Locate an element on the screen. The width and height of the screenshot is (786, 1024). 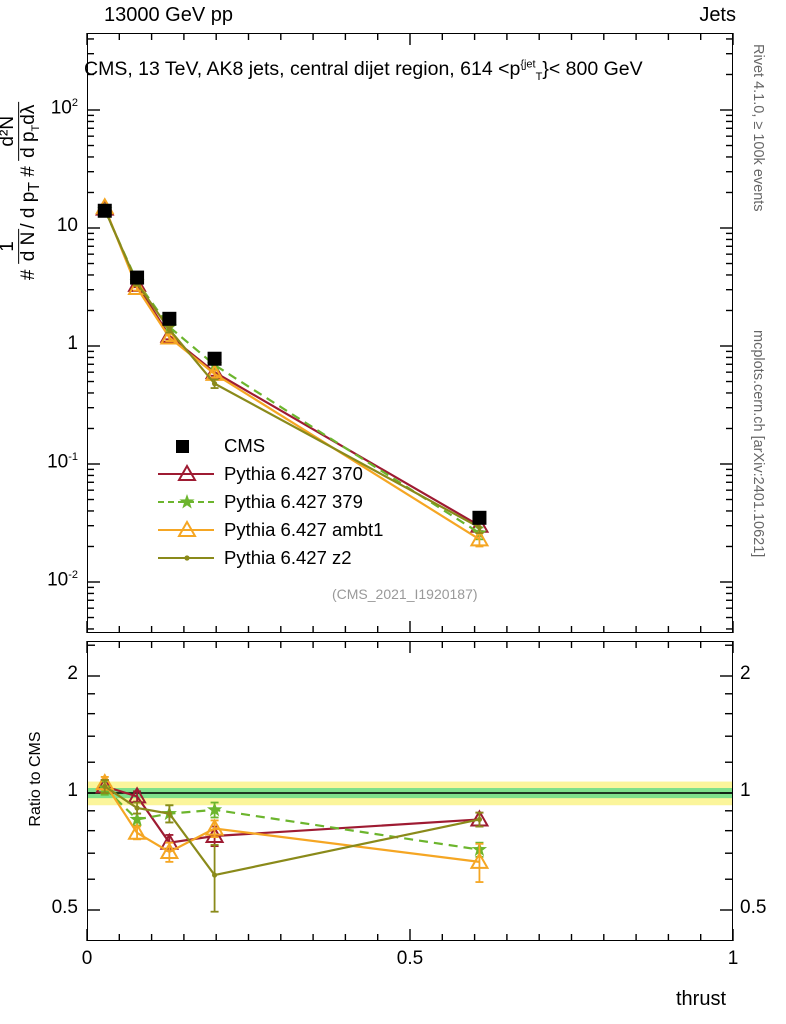
legend-item-label: Pythia 6.427 379 is located at coordinates (293, 501).